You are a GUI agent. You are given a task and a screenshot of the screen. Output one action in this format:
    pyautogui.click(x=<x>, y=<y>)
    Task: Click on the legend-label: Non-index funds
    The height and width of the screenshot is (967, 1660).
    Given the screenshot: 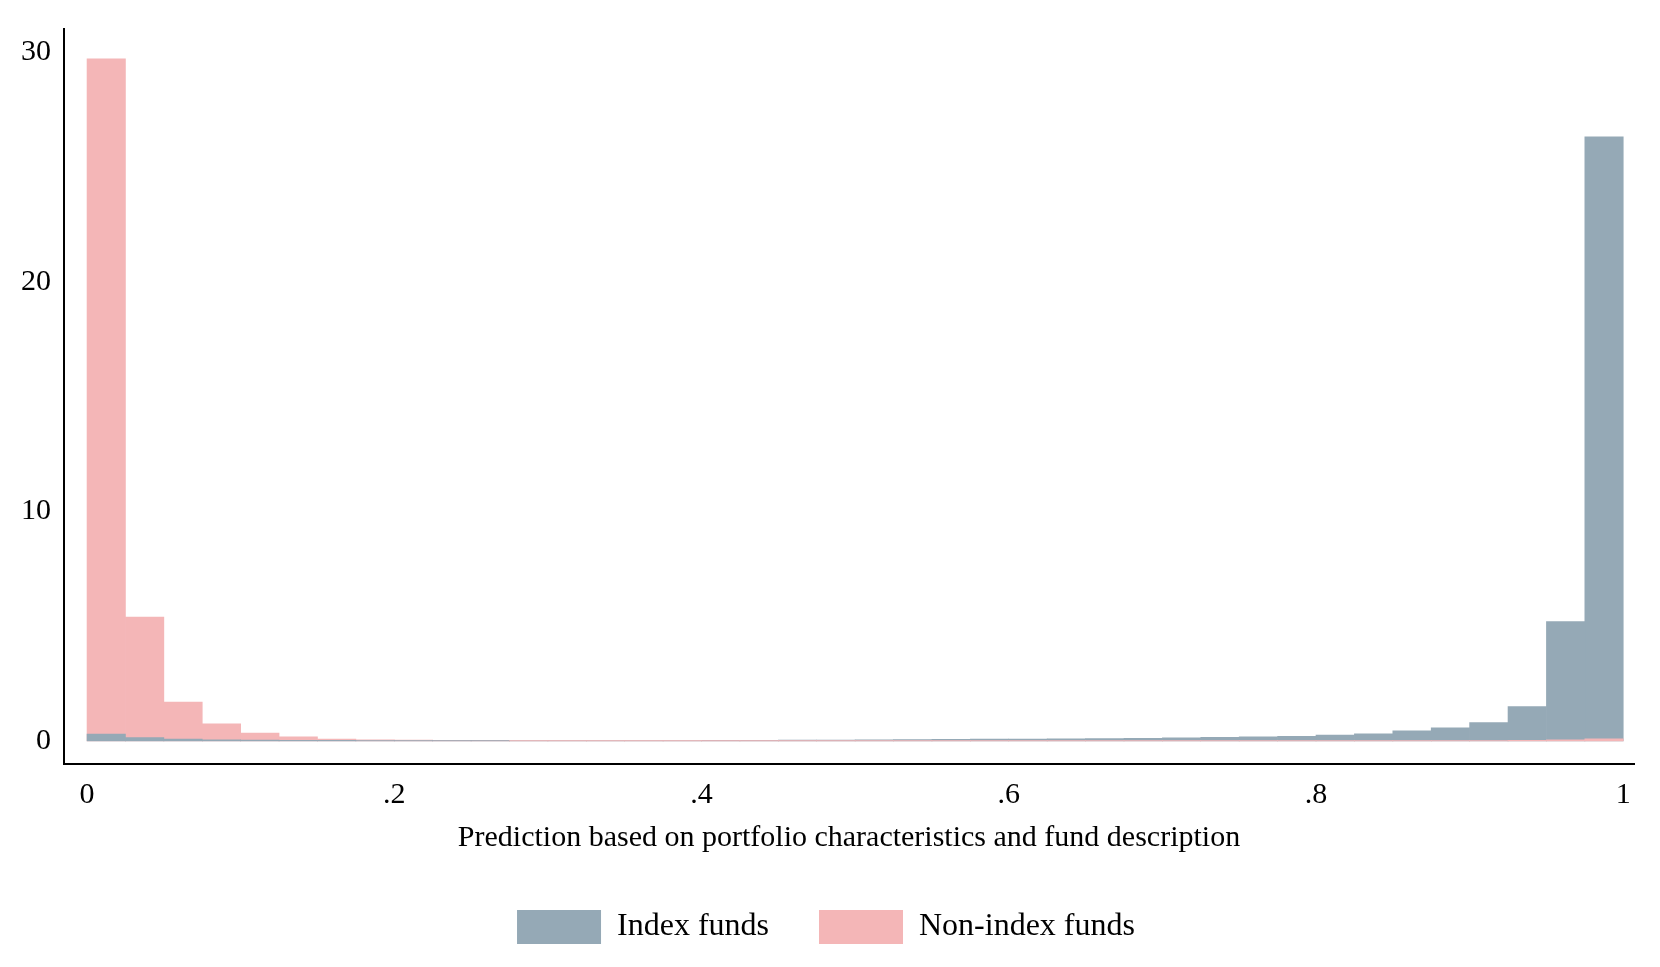 What is the action you would take?
    pyautogui.click(x=1027, y=924)
    